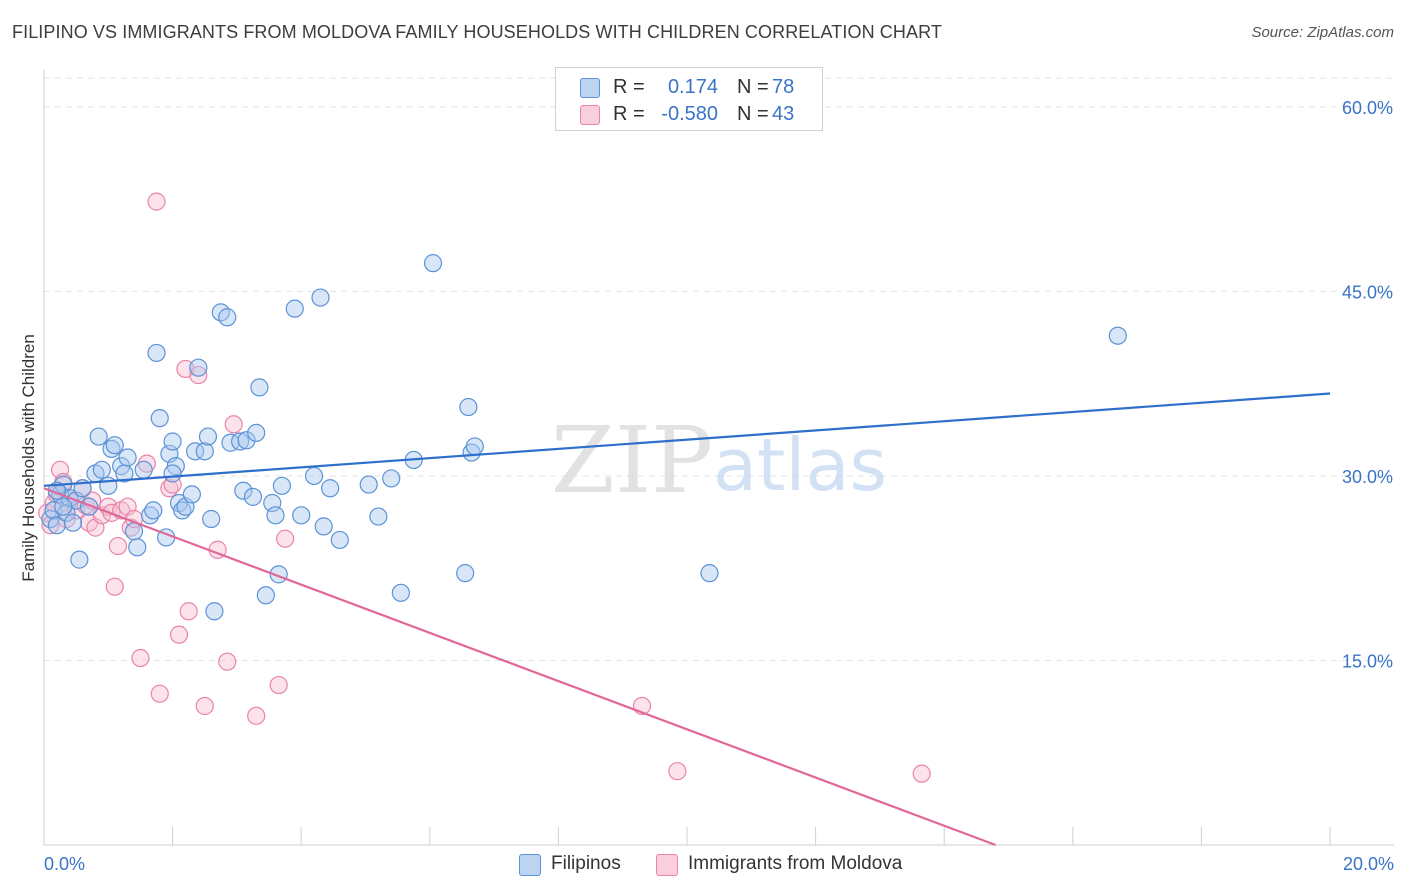 This screenshot has height=892, width=1406. Describe the element at coordinates (64, 864) in the screenshot. I see `x-tick-label-min: 0.0%` at that location.